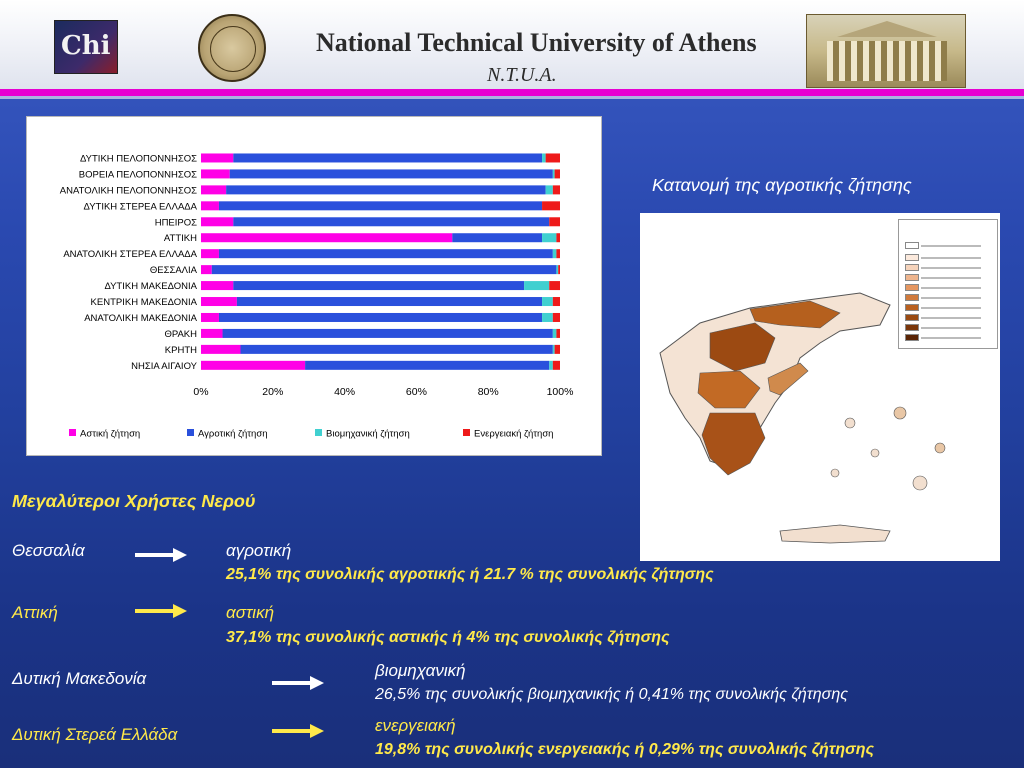 This screenshot has width=1024, height=768. What do you see at coordinates (181, 350) in the screenshot?
I see `category-label: ΚΡΗΤΗ` at bounding box center [181, 350].